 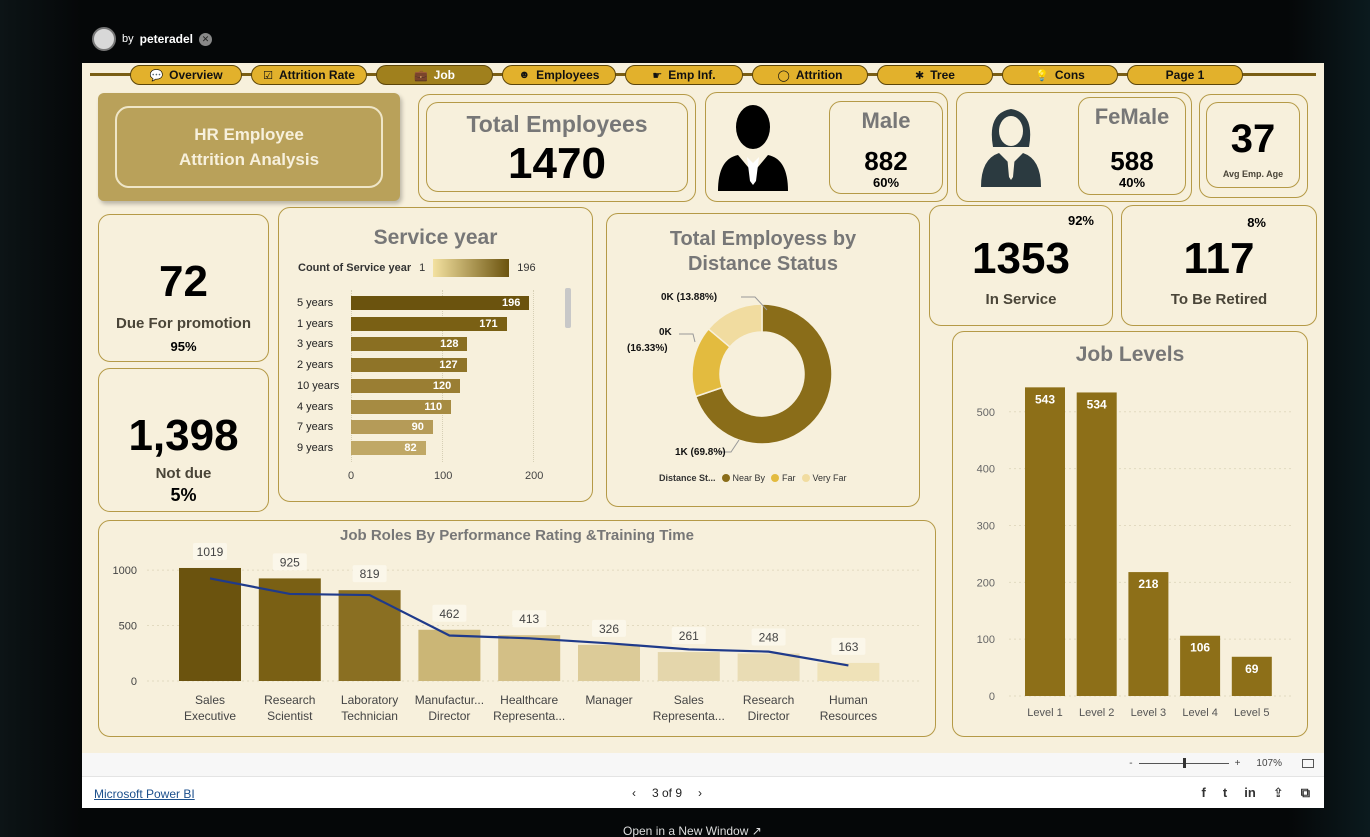 What do you see at coordinates (144, 794) in the screenshot?
I see `powerbi-link: Microsoft Power BI` at bounding box center [144, 794].